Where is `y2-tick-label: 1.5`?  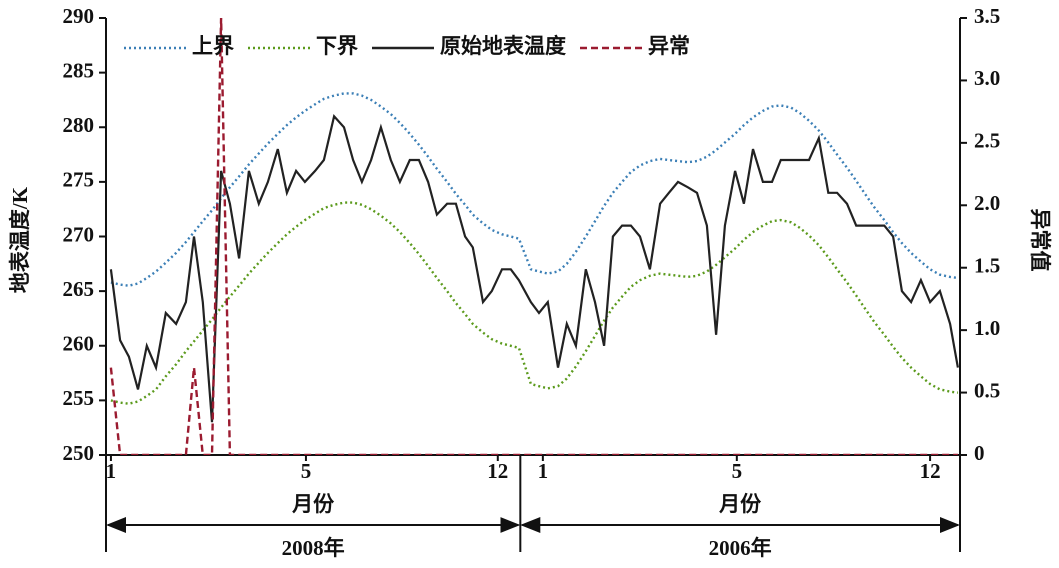 y2-tick-label: 1.5 is located at coordinates (987, 266).